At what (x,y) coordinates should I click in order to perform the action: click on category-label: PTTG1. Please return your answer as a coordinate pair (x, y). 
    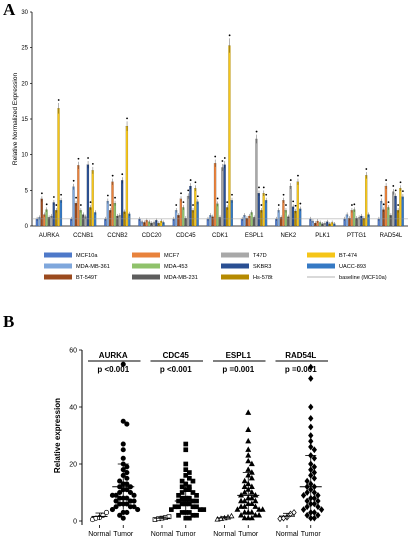
    Looking at the image, I should click on (357, 236).